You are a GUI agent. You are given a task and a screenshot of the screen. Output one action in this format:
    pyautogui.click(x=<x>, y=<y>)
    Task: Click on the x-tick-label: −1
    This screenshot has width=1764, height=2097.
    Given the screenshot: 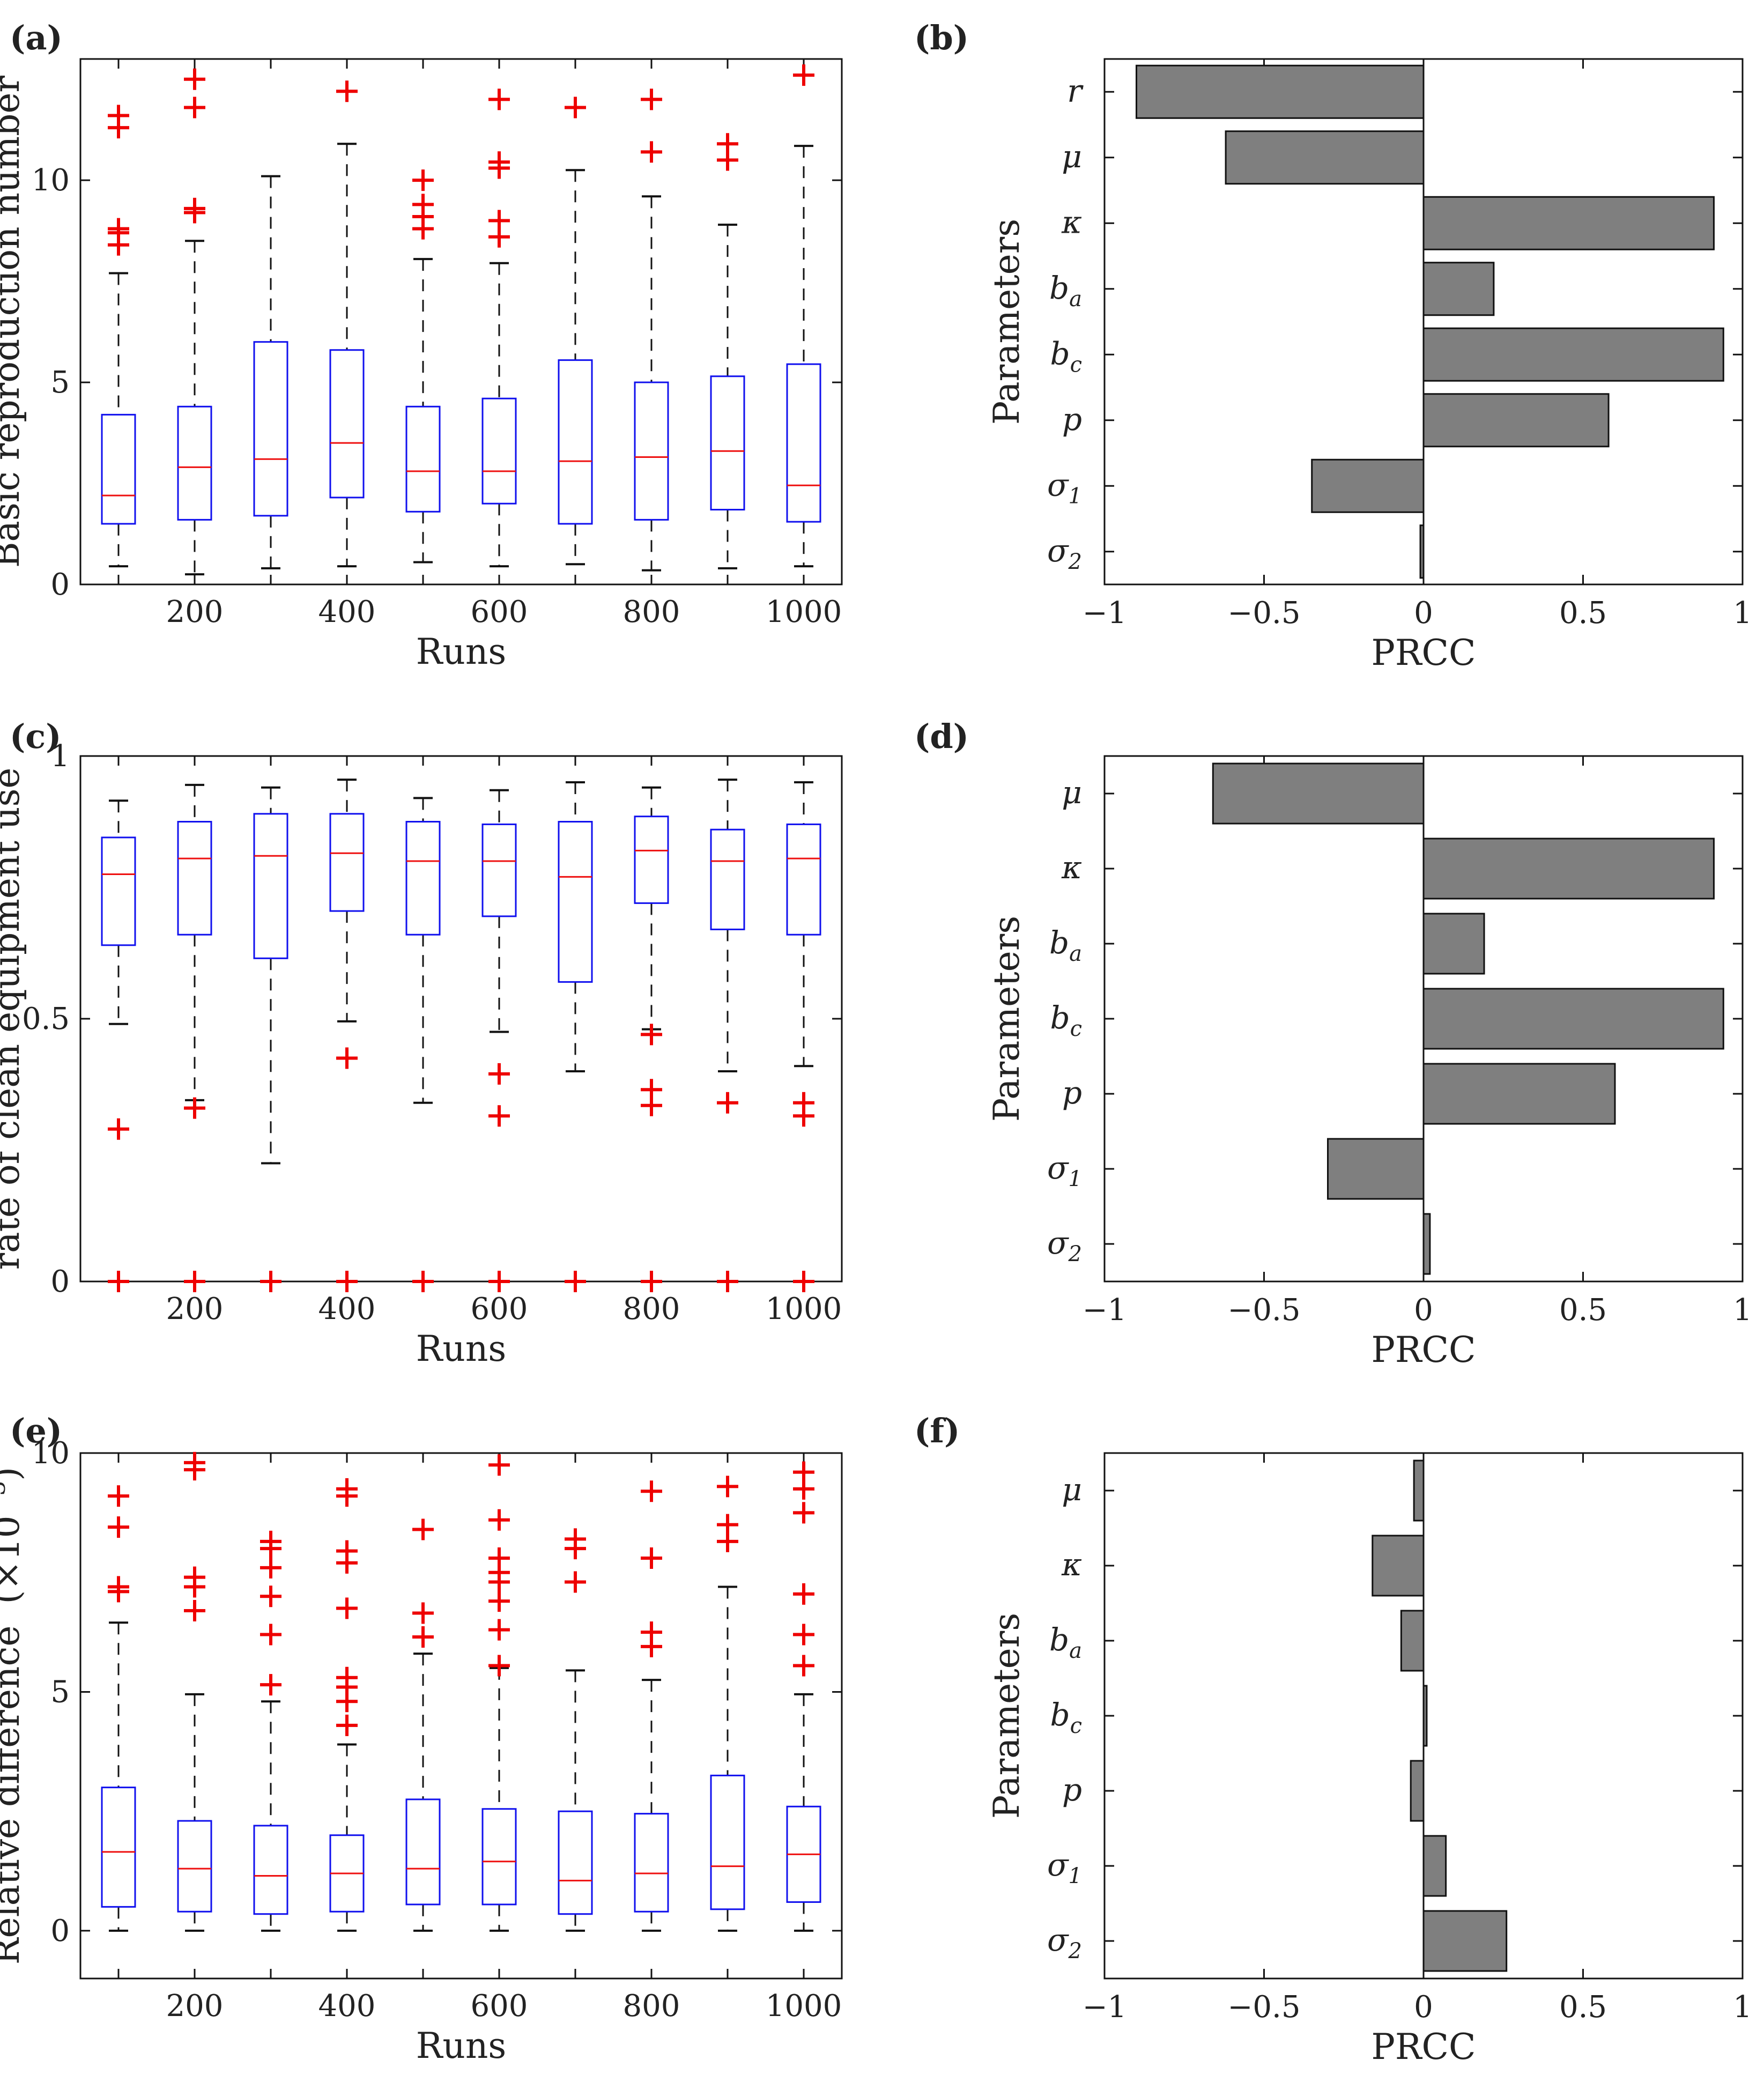 What is the action you would take?
    pyautogui.click(x=1105, y=613)
    